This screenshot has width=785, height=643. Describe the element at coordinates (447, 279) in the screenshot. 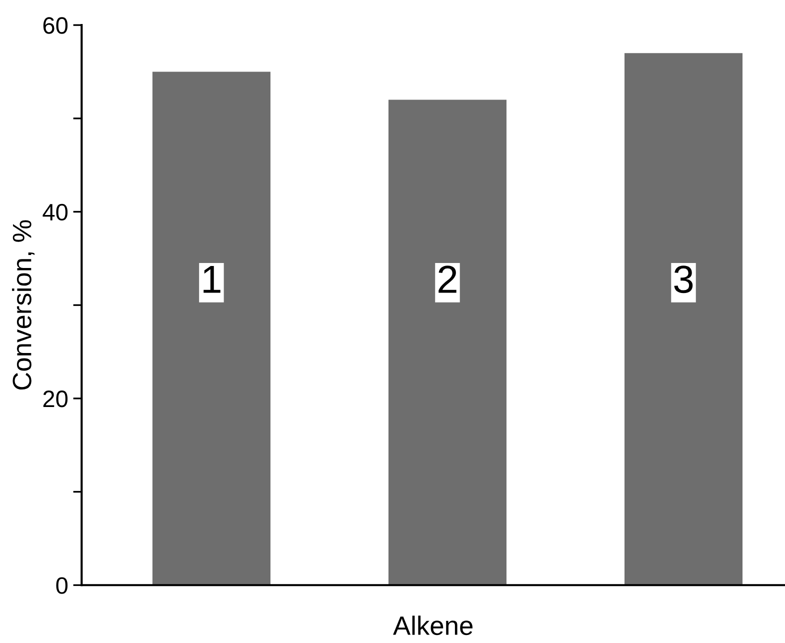

I see `x-tick-label: 2` at that location.